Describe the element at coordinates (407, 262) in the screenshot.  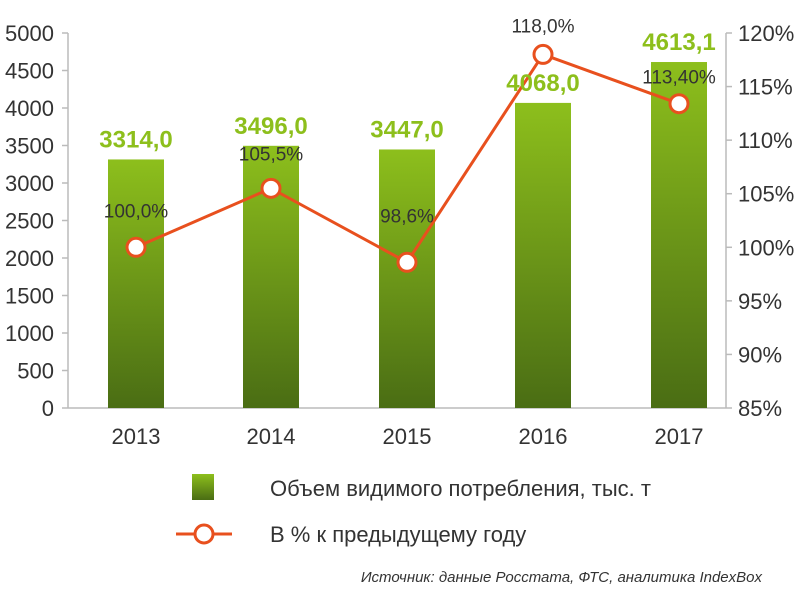
I see `percent-point-2015` at that location.